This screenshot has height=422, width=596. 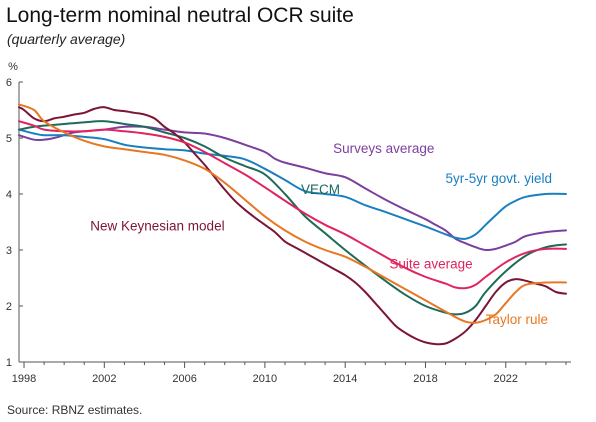 I want to click on x-tick-label: 1998, so click(x=24, y=379).